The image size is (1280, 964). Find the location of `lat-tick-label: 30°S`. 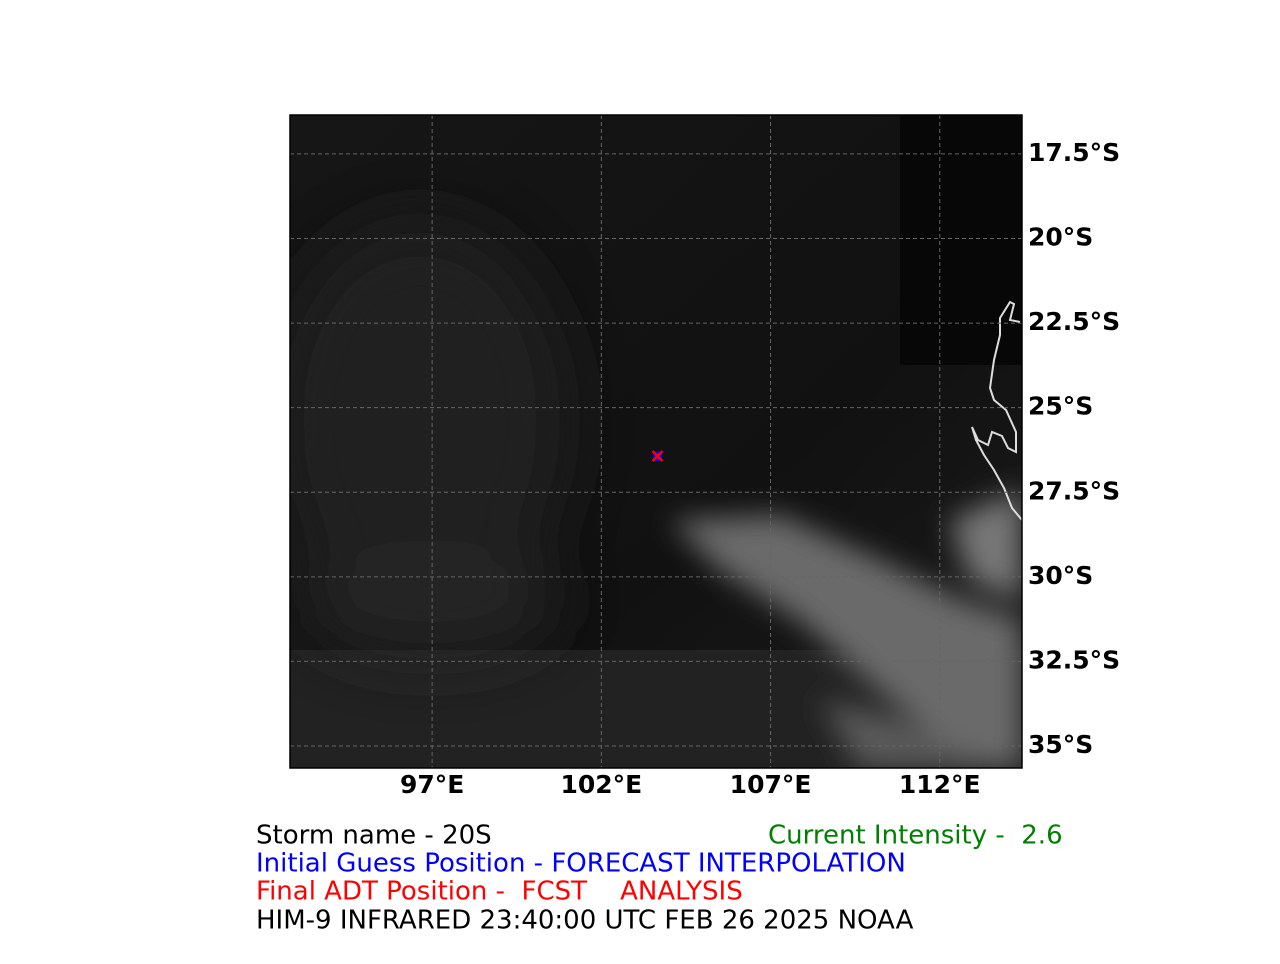

lat-tick-label: 30°S is located at coordinates (1060, 575).